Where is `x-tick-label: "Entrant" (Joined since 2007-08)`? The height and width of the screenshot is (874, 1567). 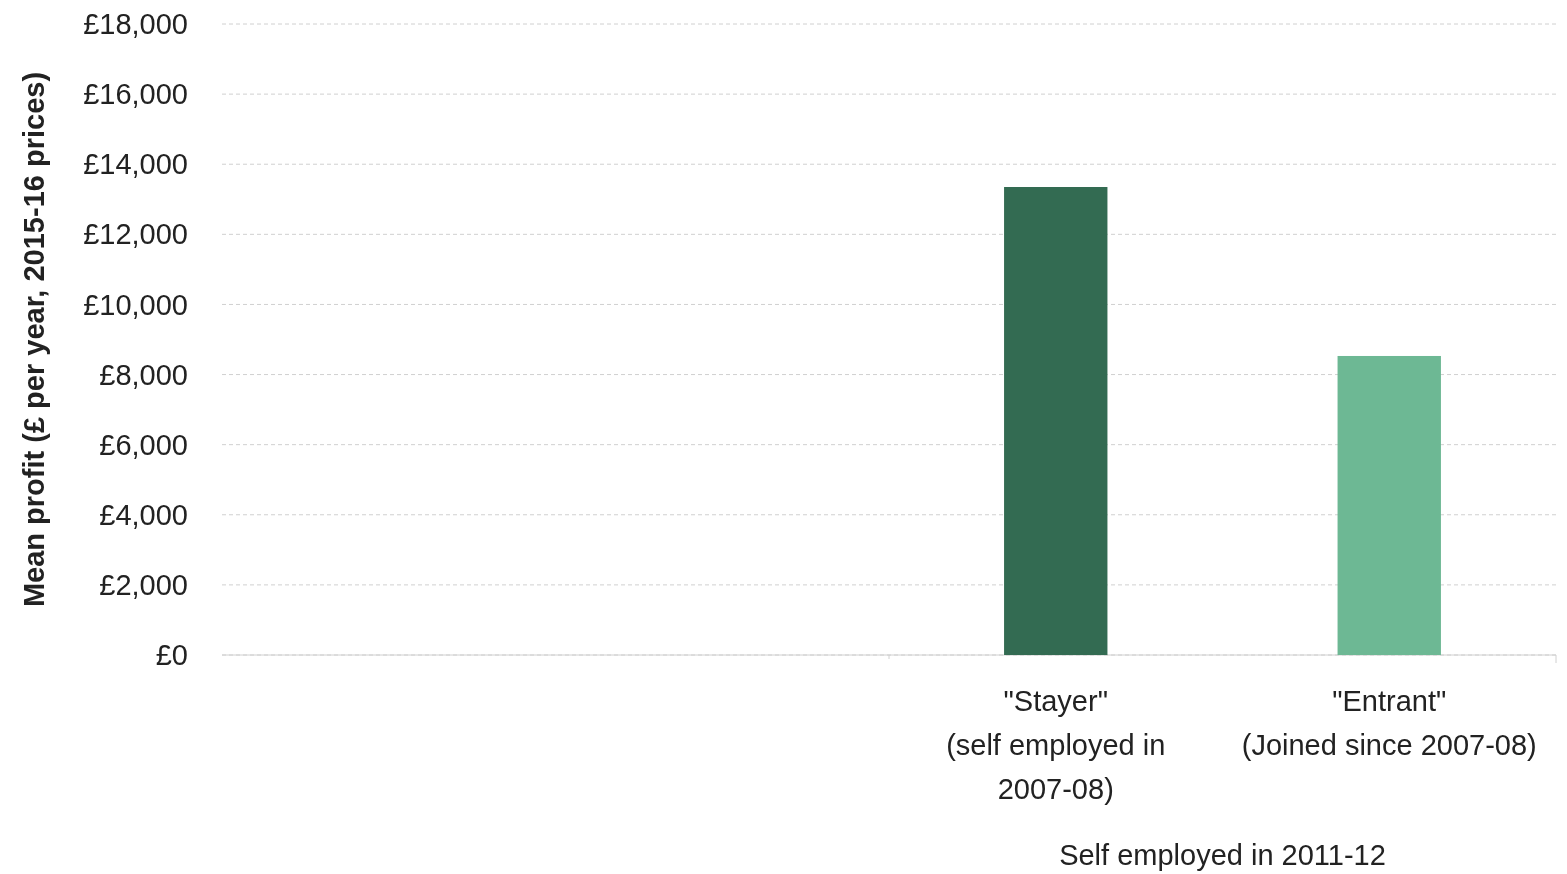 x-tick-label: "Entrant" (Joined since 2007-08) is located at coordinates (1389, 723).